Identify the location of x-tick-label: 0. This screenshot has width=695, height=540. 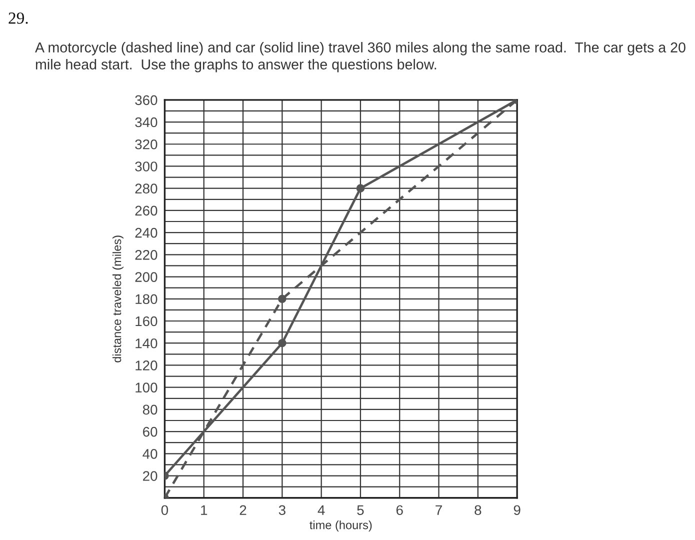
(164, 510).